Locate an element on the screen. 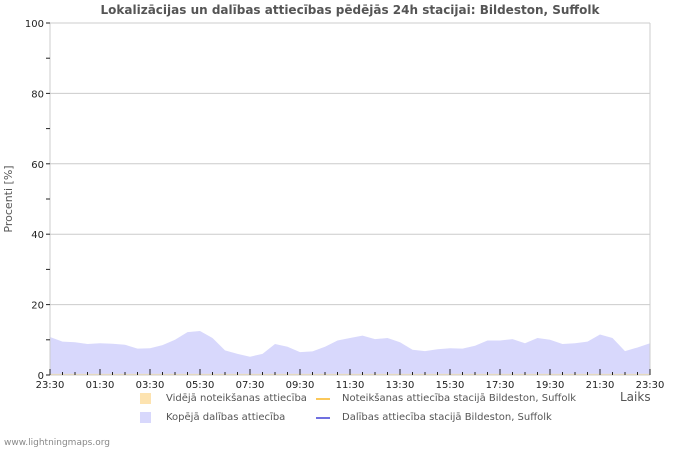  x-tick-label: 03:30 is located at coordinates (150, 385).